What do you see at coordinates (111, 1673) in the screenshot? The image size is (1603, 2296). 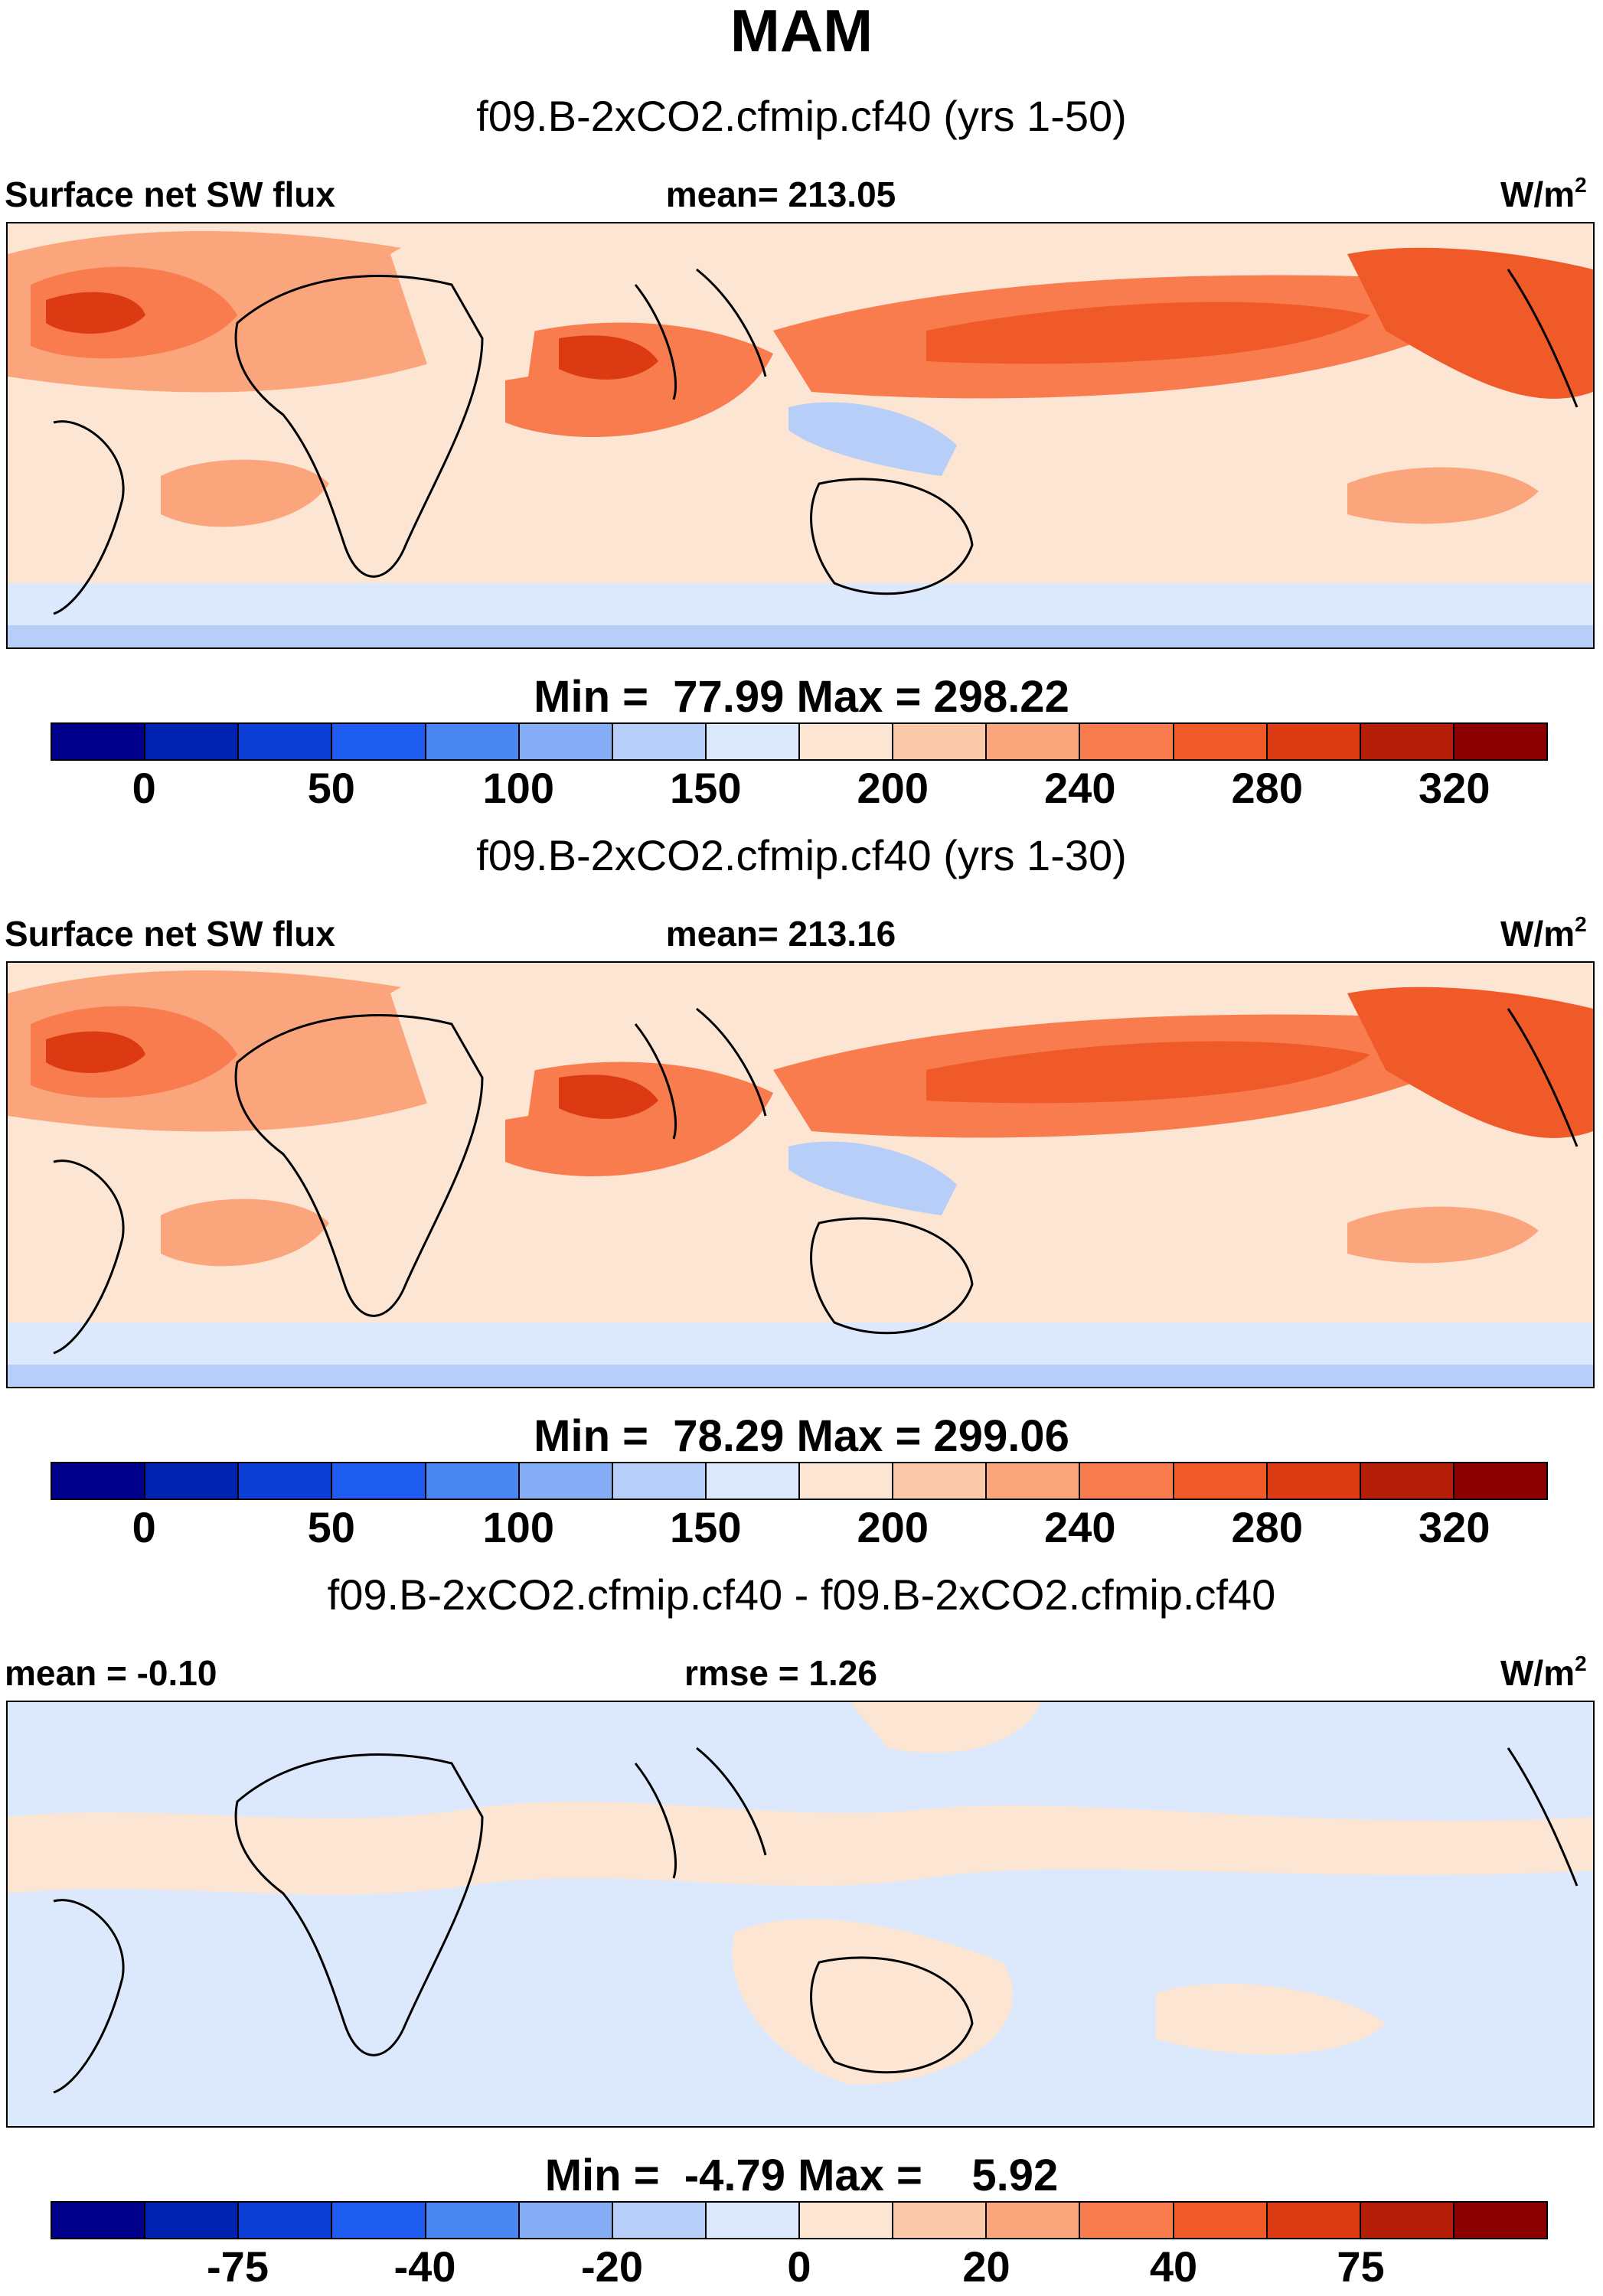 I see `panel-3-mean-label: mean = -0.10` at bounding box center [111, 1673].